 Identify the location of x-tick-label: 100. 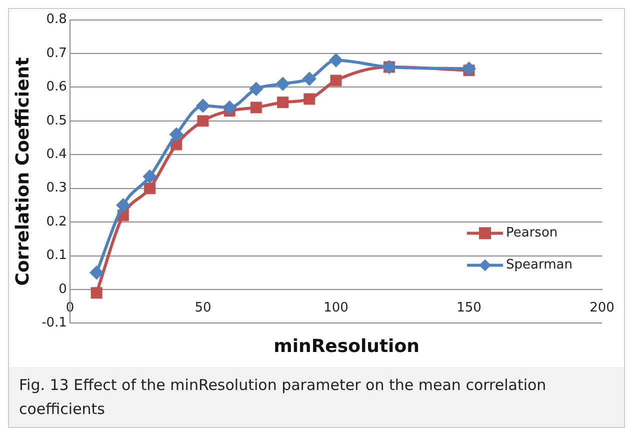
(336, 308).